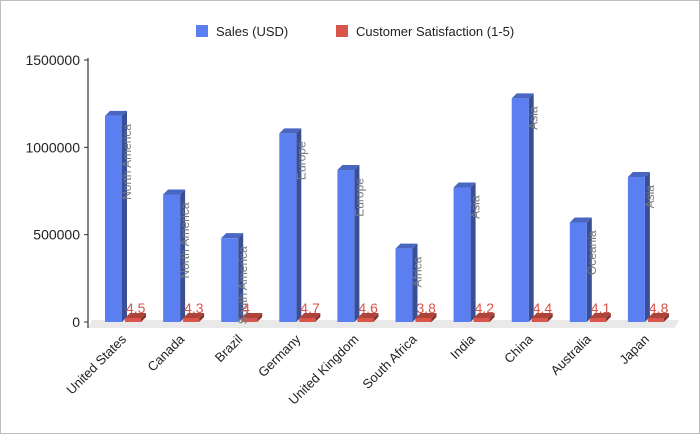 The image size is (700, 438). What do you see at coordinates (57, 191) in the screenshot?
I see `y-axis: 0 500000 1000000 1500000` at bounding box center [57, 191].